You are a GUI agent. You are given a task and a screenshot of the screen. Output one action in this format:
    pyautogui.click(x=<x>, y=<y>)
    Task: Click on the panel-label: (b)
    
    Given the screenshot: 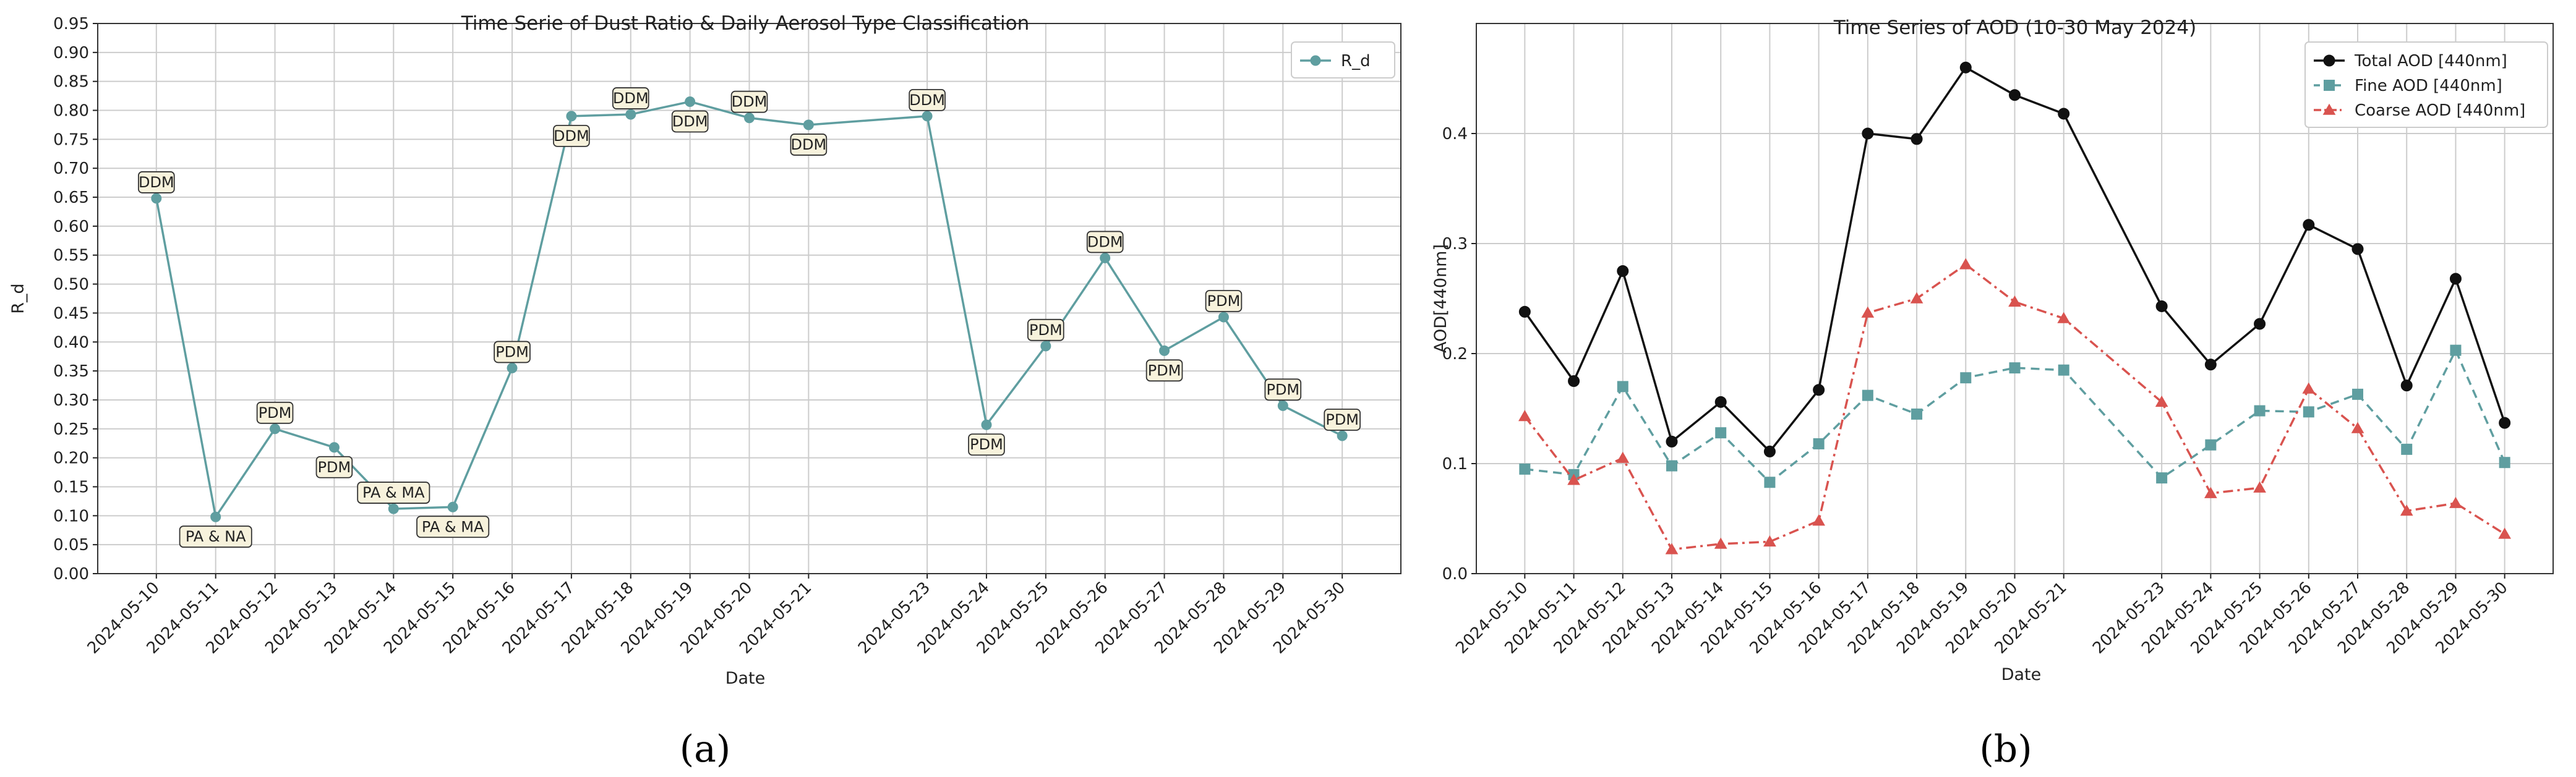 What is the action you would take?
    pyautogui.click(x=2006, y=749)
    